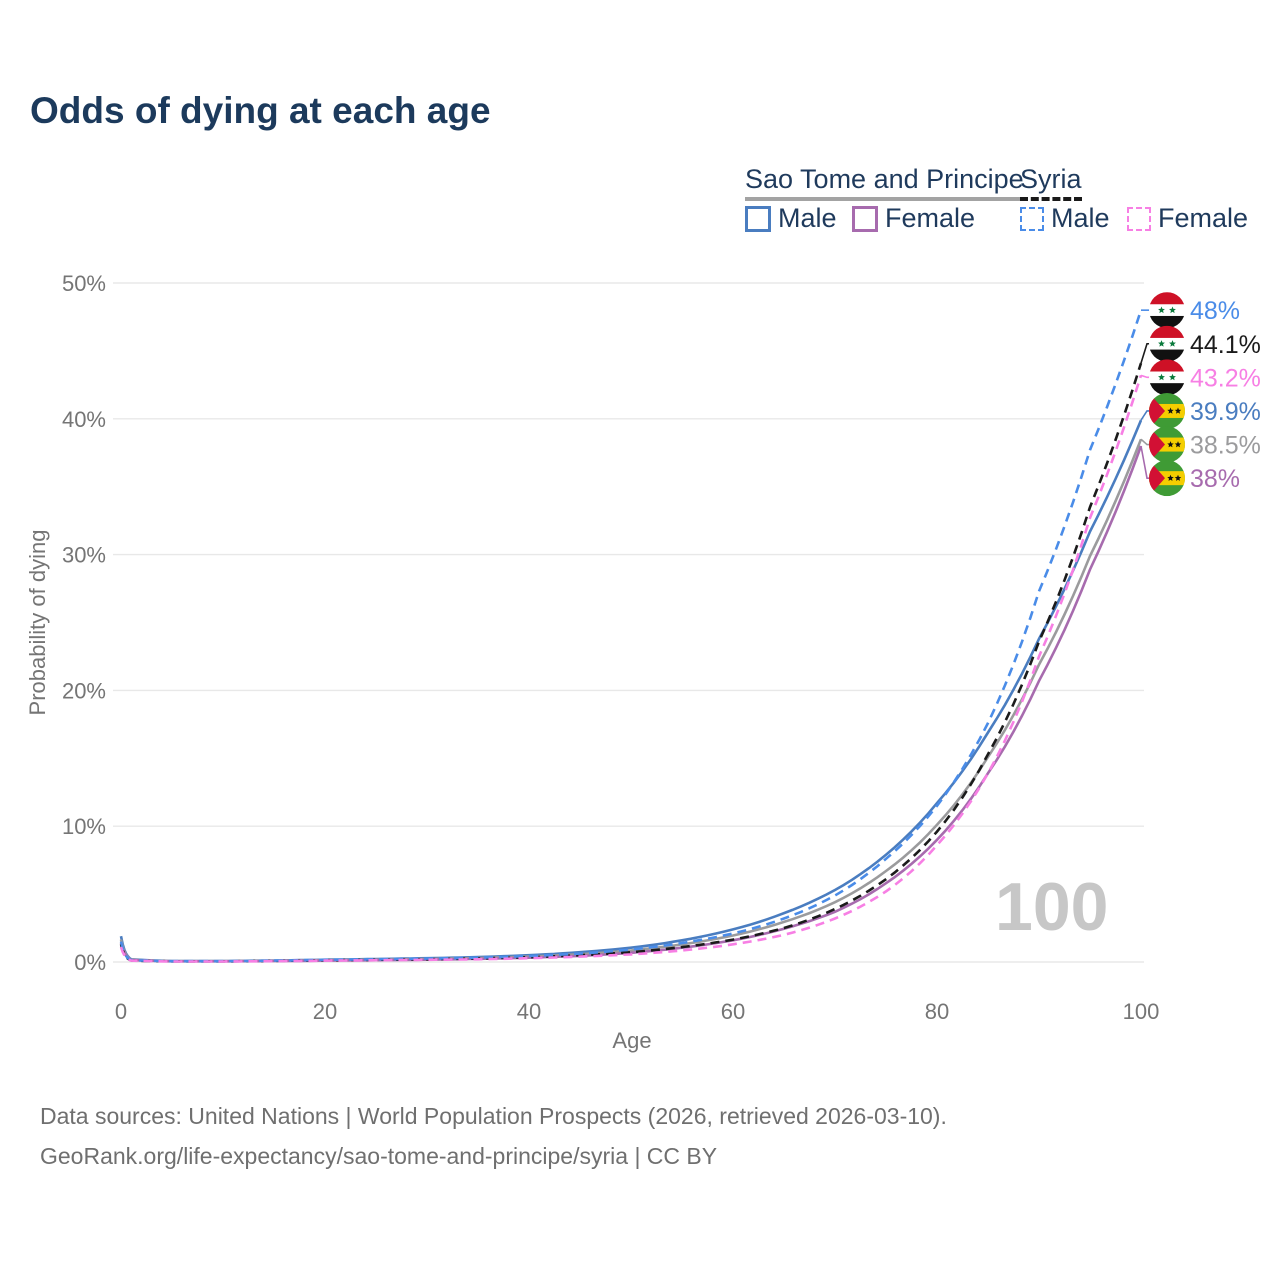 The width and height of the screenshot is (1280, 1280). I want to click on page-title: Odds of dying at each age, so click(260, 110).